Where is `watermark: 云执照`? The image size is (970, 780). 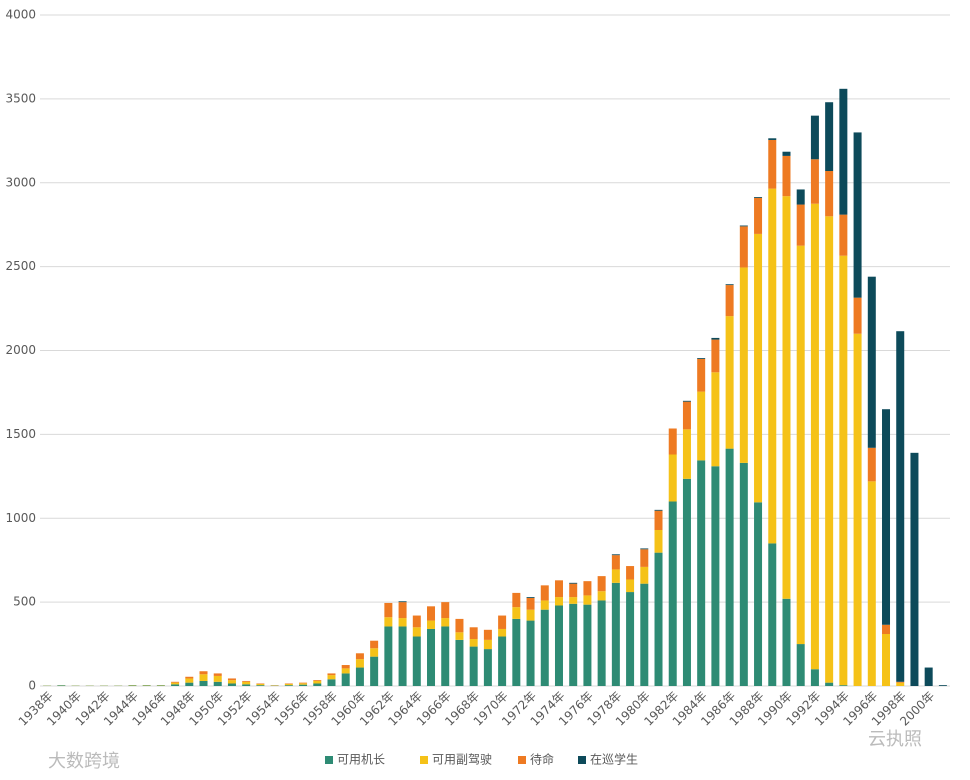 watermark: 云执照 is located at coordinates (895, 739).